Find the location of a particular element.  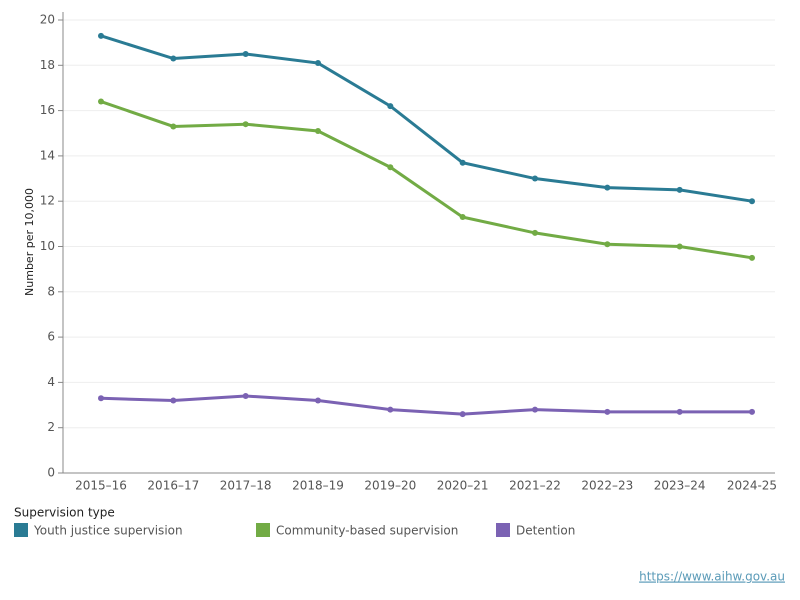

x-tick-label: 2017–18 is located at coordinates (246, 486).